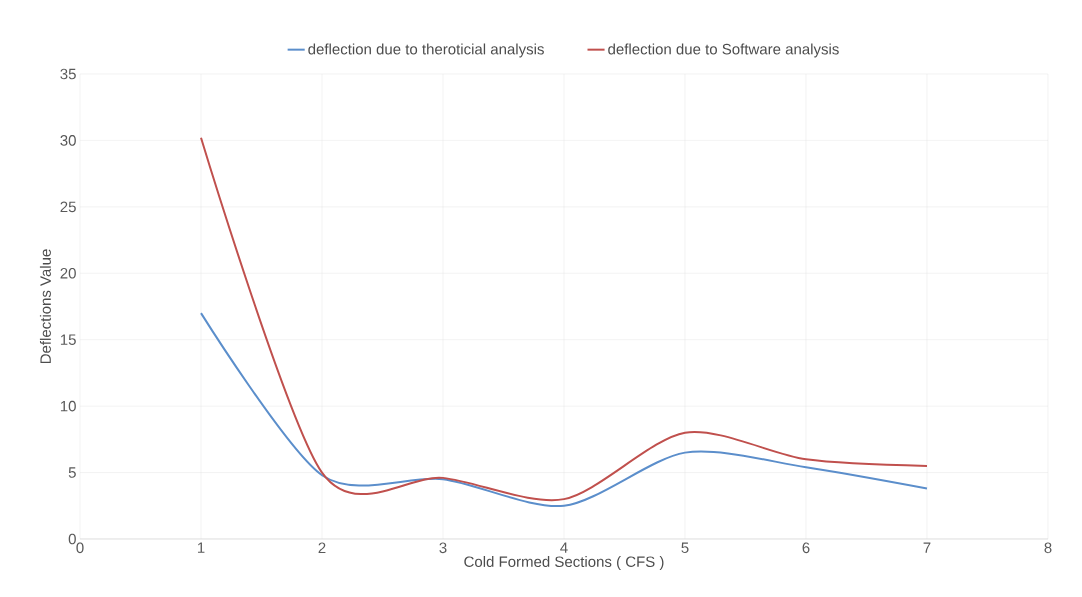 The width and height of the screenshot is (1082, 597). What do you see at coordinates (723, 50) in the screenshot?
I see `legend-label: deflection due to Software analysis` at bounding box center [723, 50].